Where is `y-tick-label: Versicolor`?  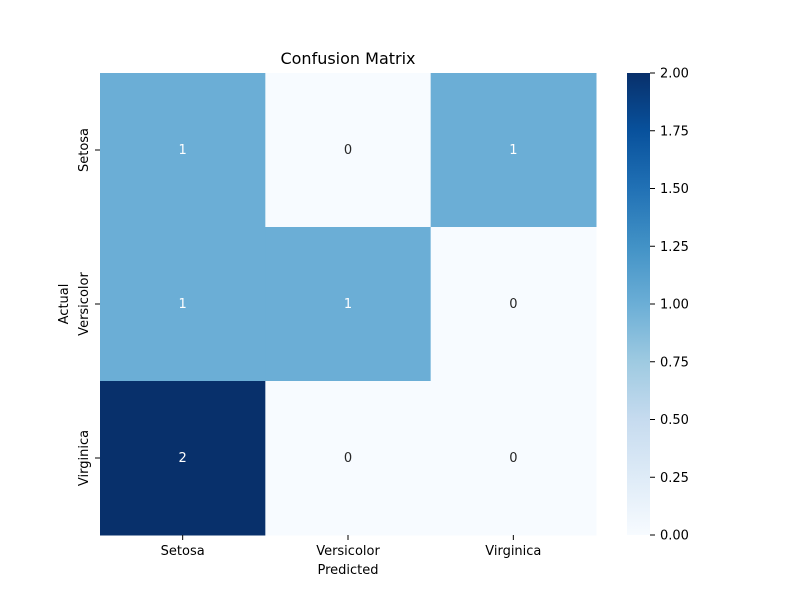 y-tick-label: Versicolor is located at coordinates (84, 304).